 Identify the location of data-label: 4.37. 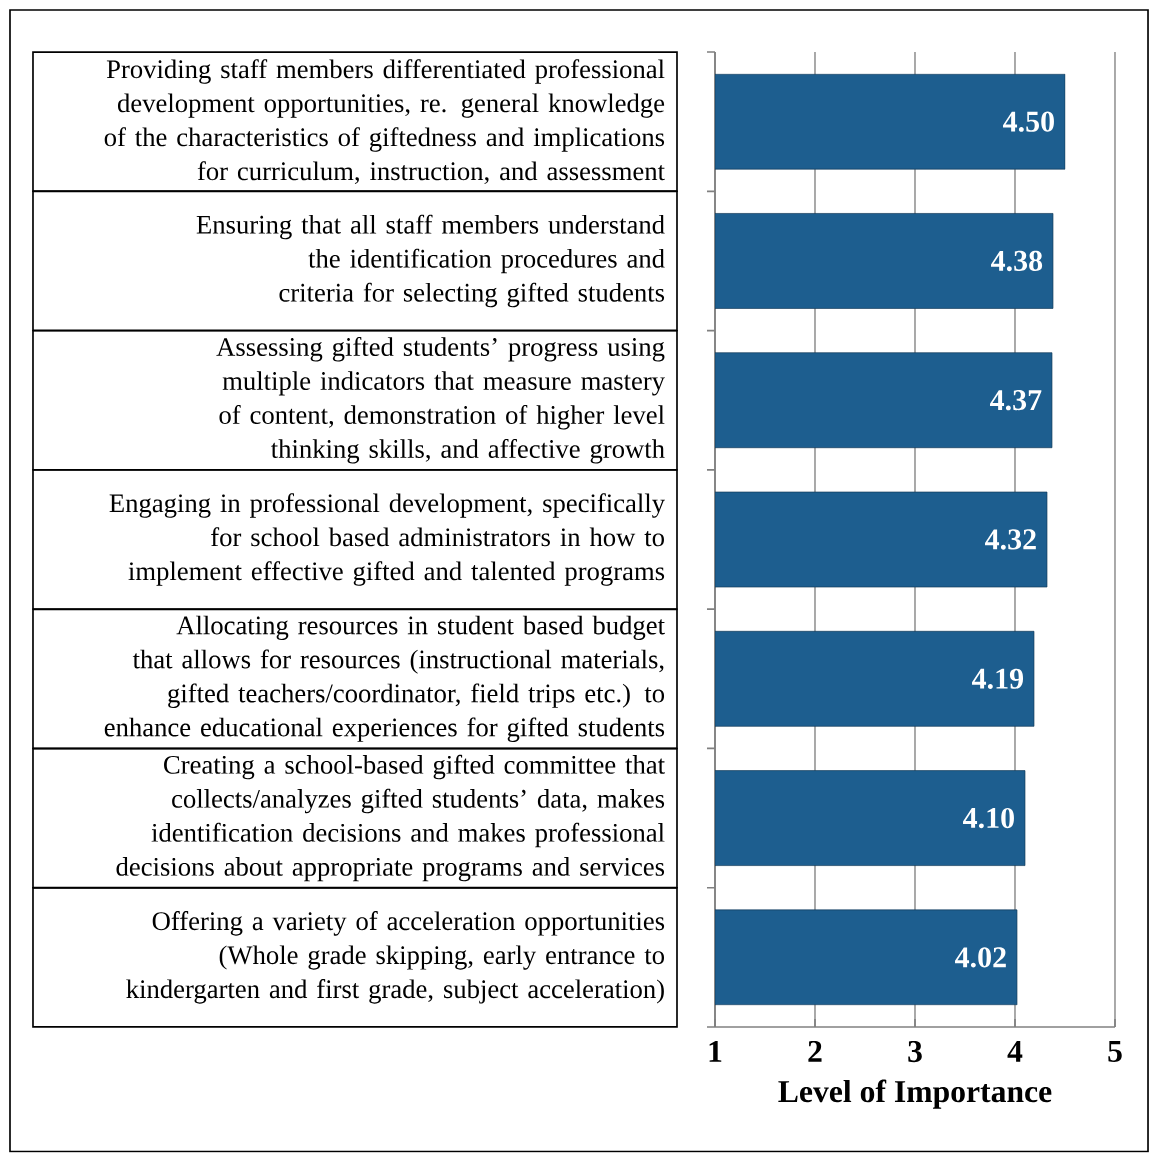
(1016, 400).